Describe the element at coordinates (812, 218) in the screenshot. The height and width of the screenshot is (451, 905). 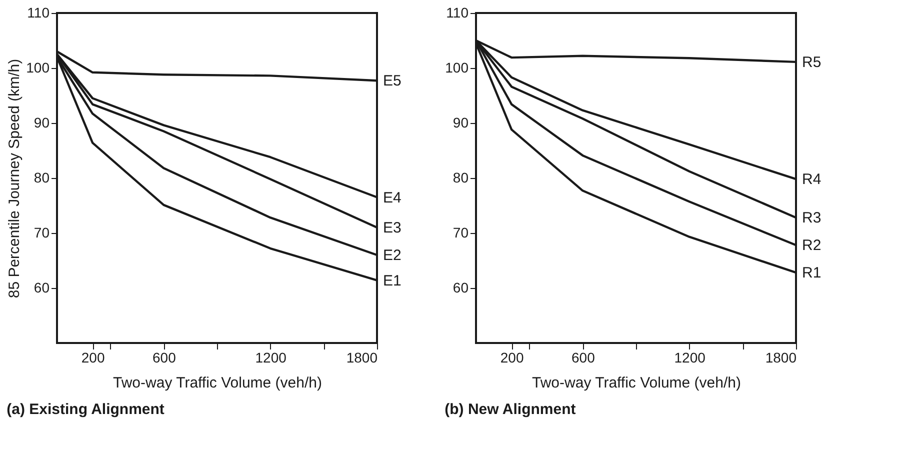
I see `series-label: R3` at that location.